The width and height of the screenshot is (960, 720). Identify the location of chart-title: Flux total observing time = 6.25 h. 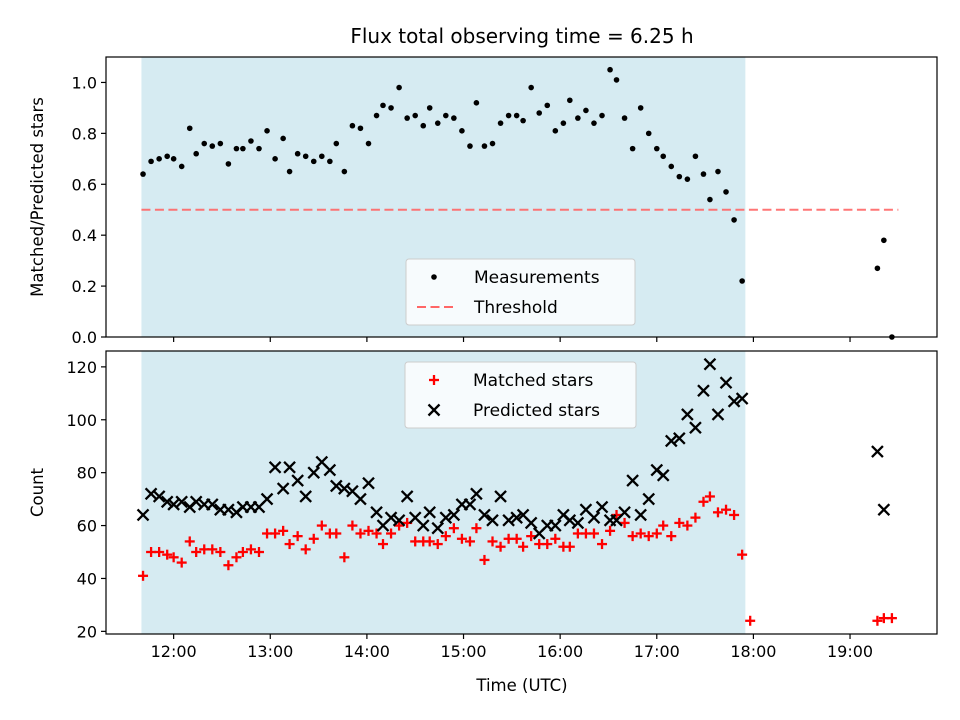
(521, 36).